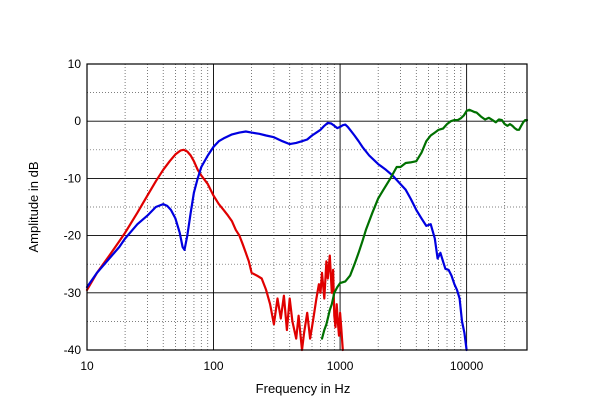 The width and height of the screenshot is (600, 416). What do you see at coordinates (73, 178) in the screenshot?
I see `y-tick-label: -10` at bounding box center [73, 178].